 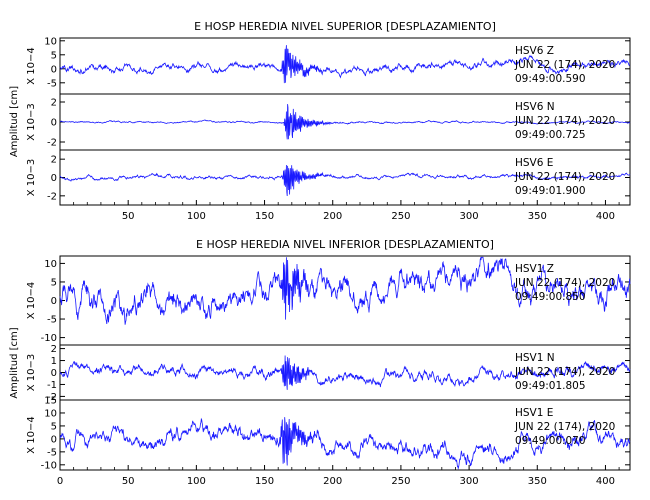 What do you see at coordinates (60, 481) in the screenshot?
I see `x-tick-label: 0` at bounding box center [60, 481].